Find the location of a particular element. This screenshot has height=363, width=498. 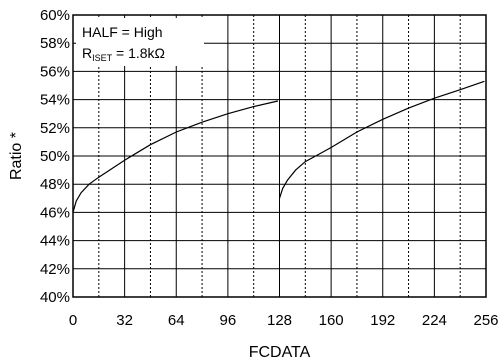

y-tick-label: 52% is located at coordinates (55, 128).